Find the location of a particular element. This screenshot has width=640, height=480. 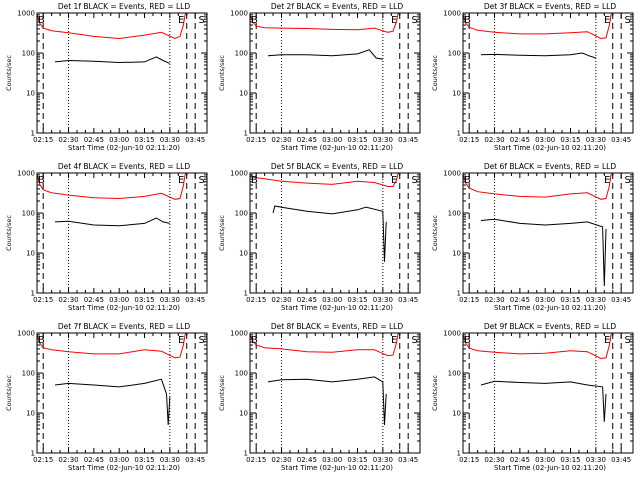

panel-title: Det 1f BLACK = Events, RED = LLD is located at coordinates (124, 6).